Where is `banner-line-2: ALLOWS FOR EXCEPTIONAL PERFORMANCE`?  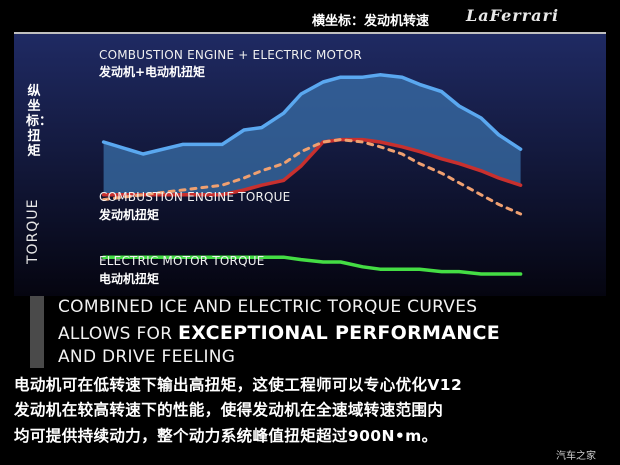
banner-line-2: ALLOWS FOR EXCEPTIONAL PERFORMANCE is located at coordinates (279, 333).